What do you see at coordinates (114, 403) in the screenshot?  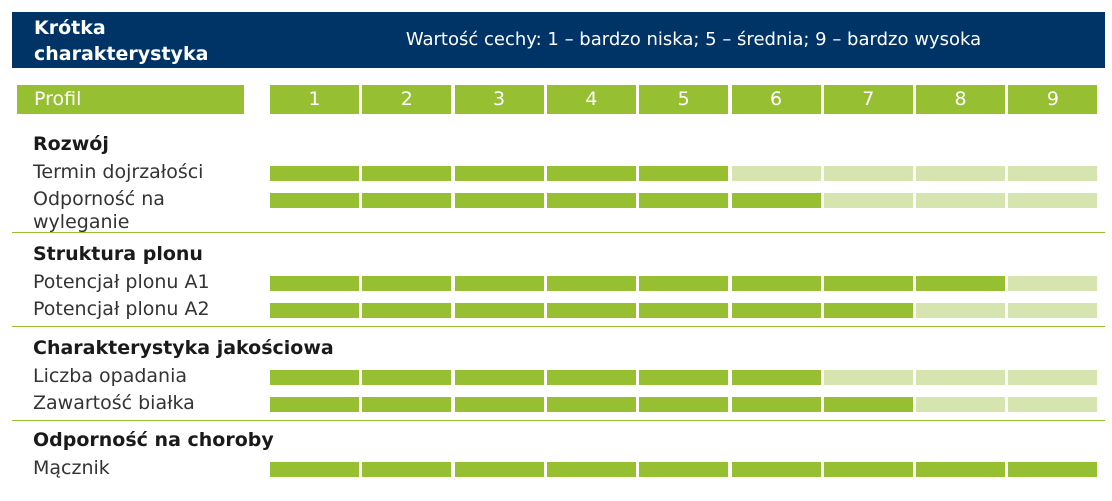 I see `row-label: Zawartość białka` at bounding box center [114, 403].